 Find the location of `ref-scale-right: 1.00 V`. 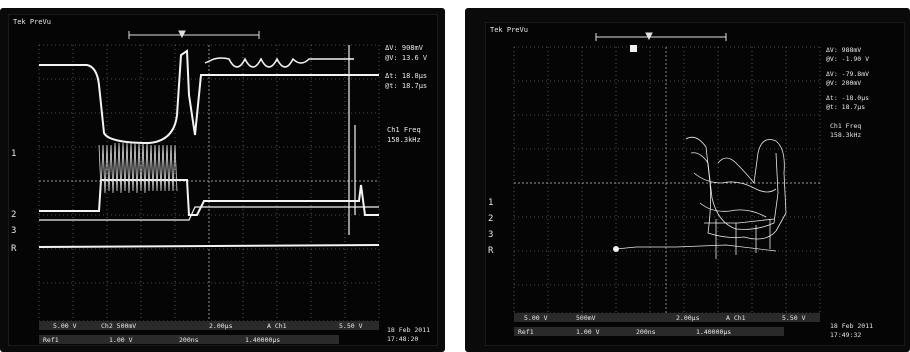

ref-scale-right: 1.00 V is located at coordinates (588, 332).